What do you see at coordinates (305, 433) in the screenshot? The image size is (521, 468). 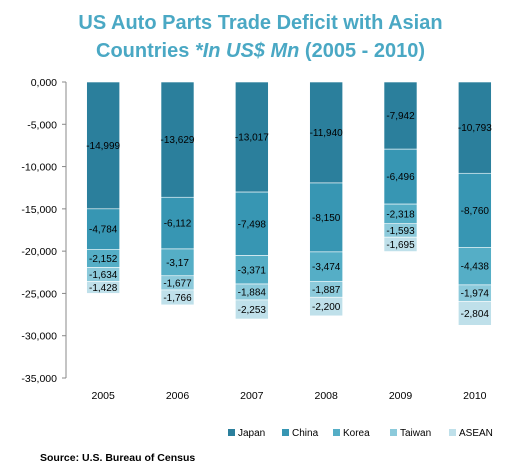 I see `legend-label: China` at bounding box center [305, 433].